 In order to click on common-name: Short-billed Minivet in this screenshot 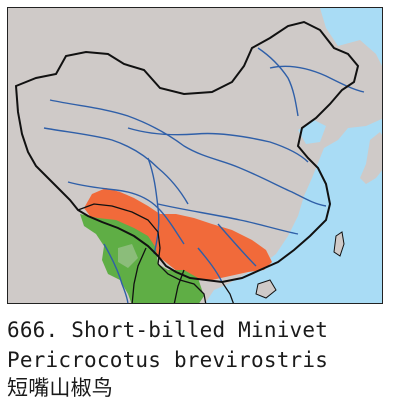, I will do `click(200, 330)`.